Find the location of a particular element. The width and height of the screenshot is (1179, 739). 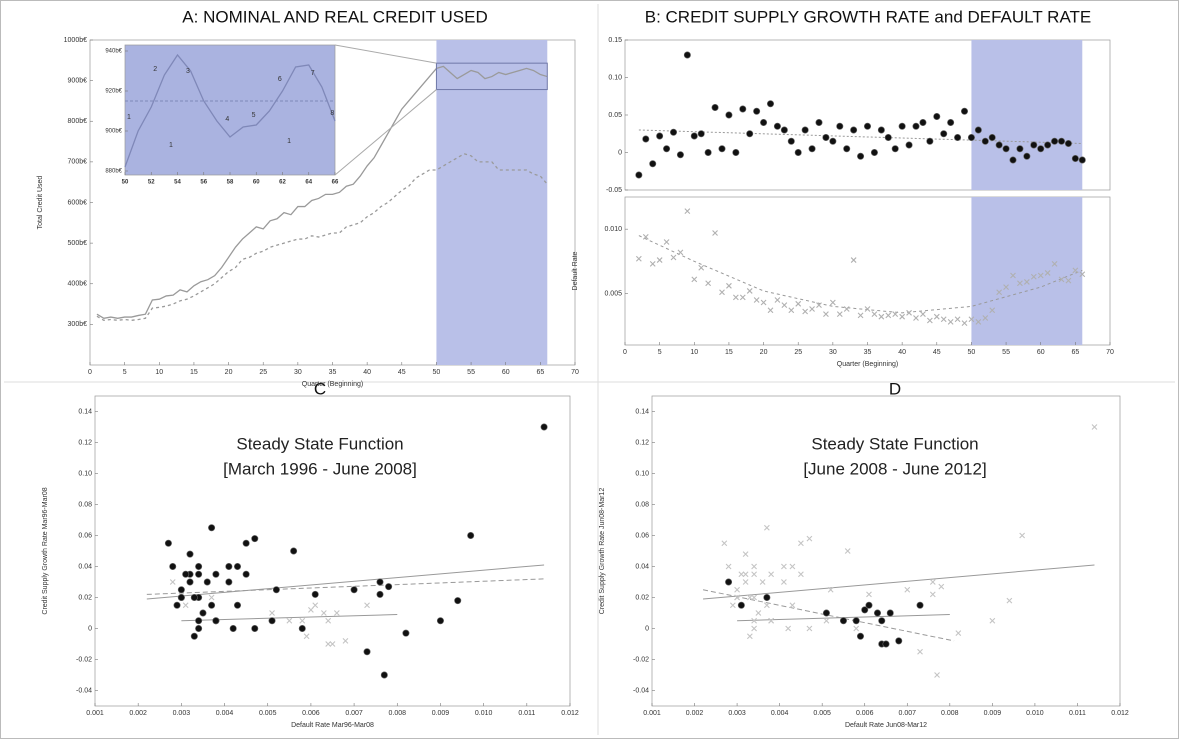

annotation: Steady State Function is located at coordinates (319, 443).